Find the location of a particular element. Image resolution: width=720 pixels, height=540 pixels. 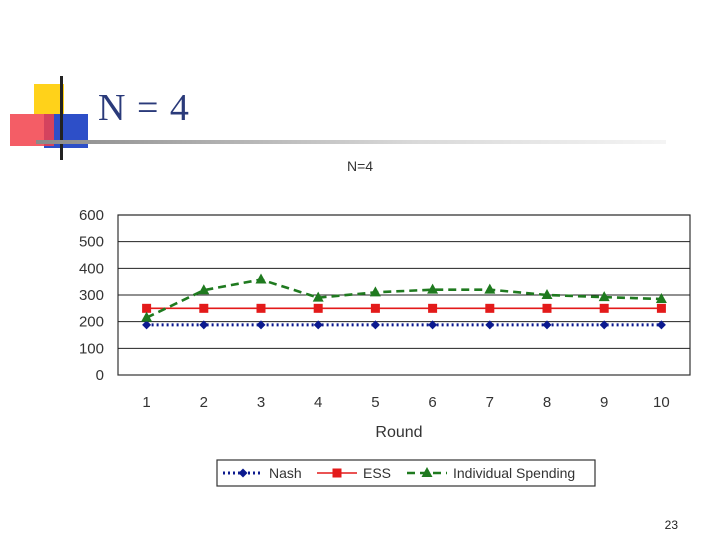

x-tick-label: 3 is located at coordinates (261, 402).